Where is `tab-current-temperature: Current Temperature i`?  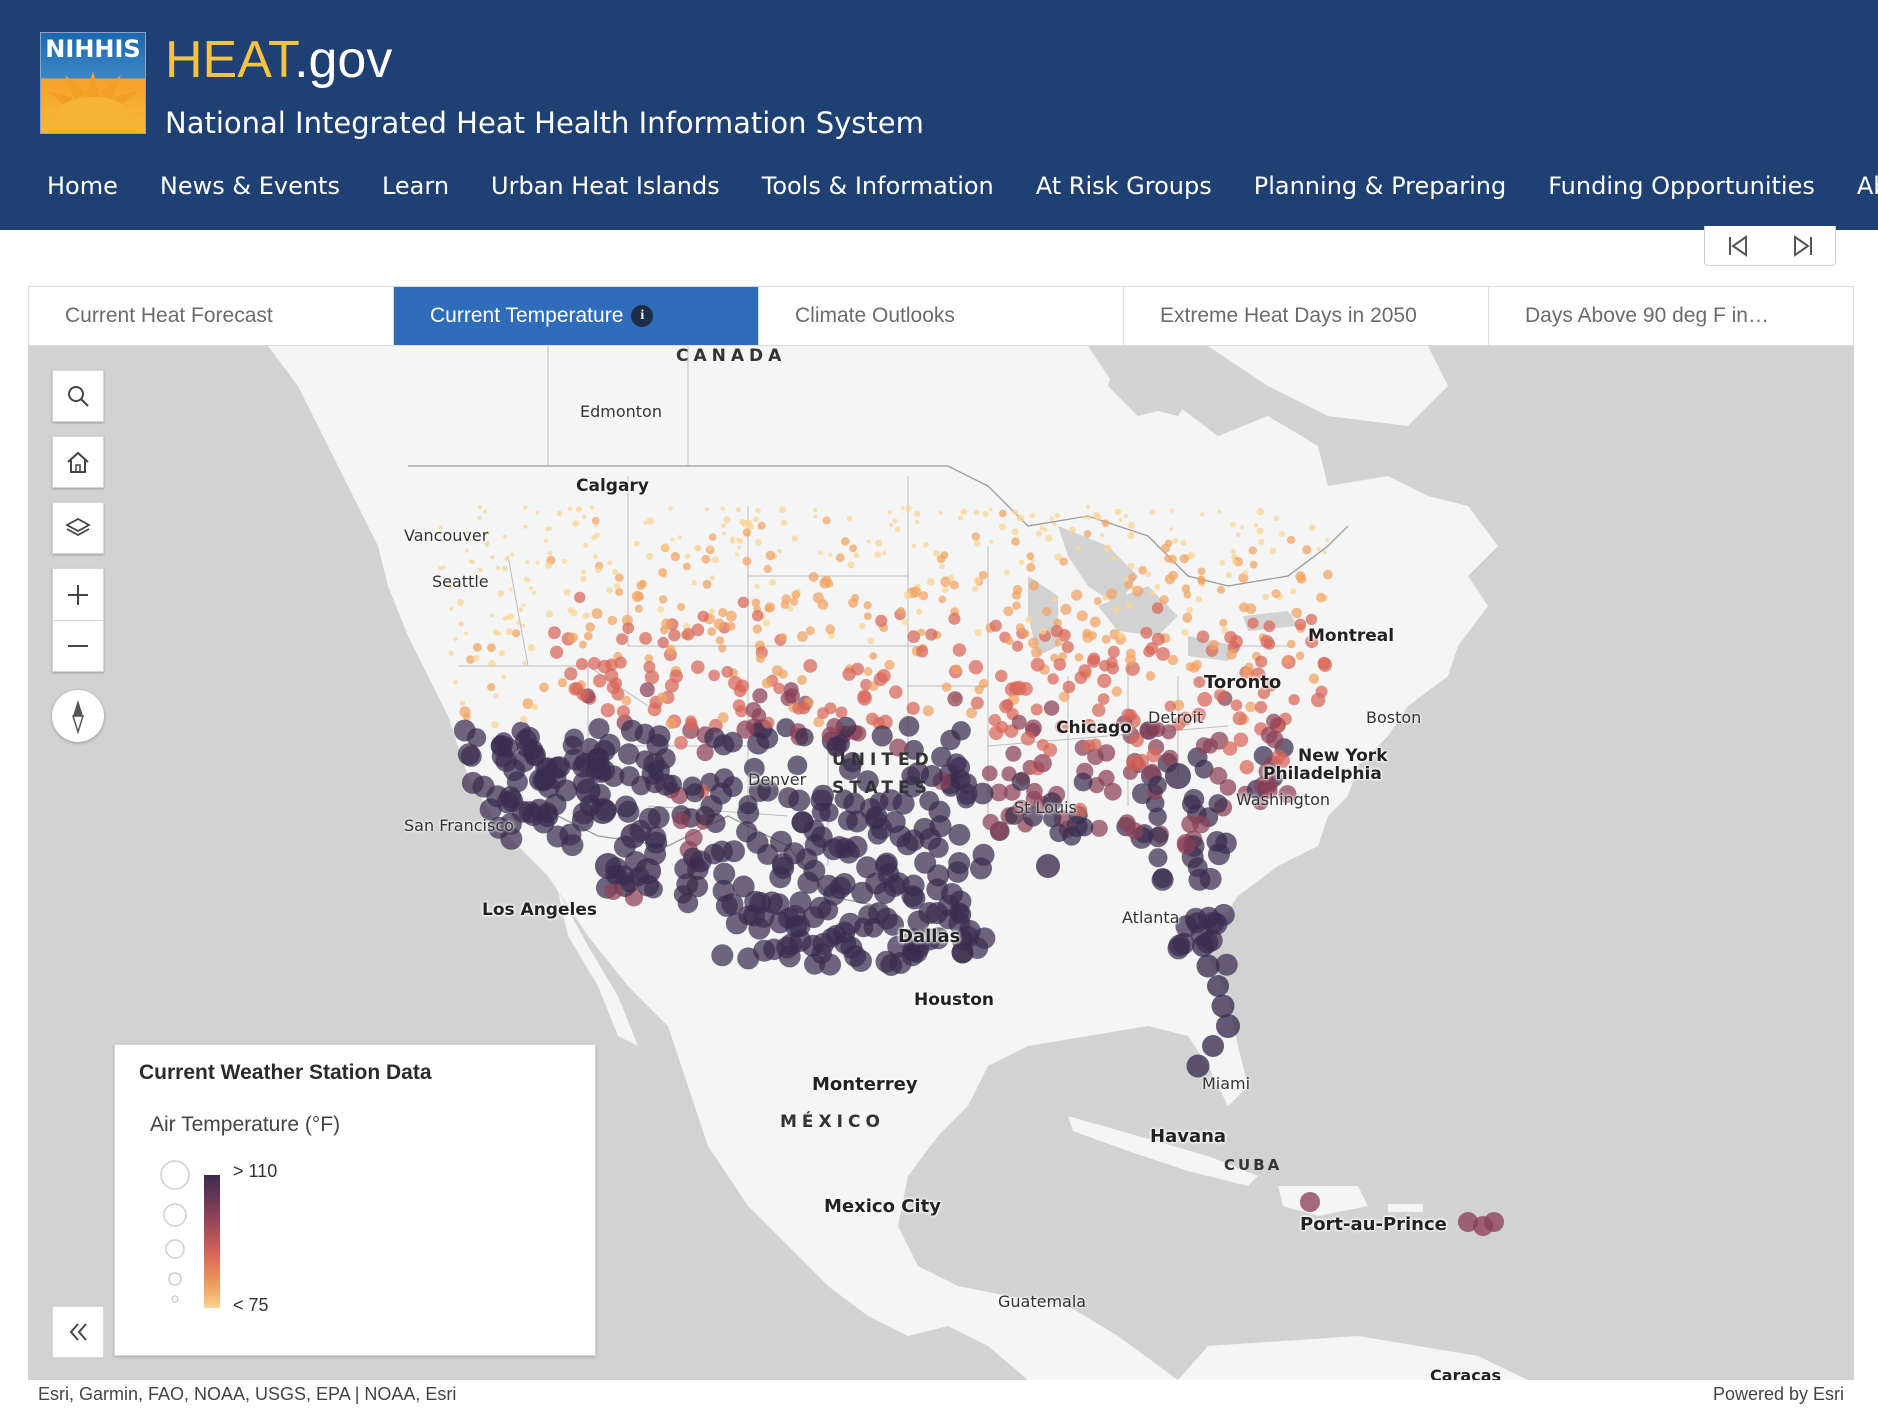
tab-current-temperature: Current Temperature i is located at coordinates (576, 316).